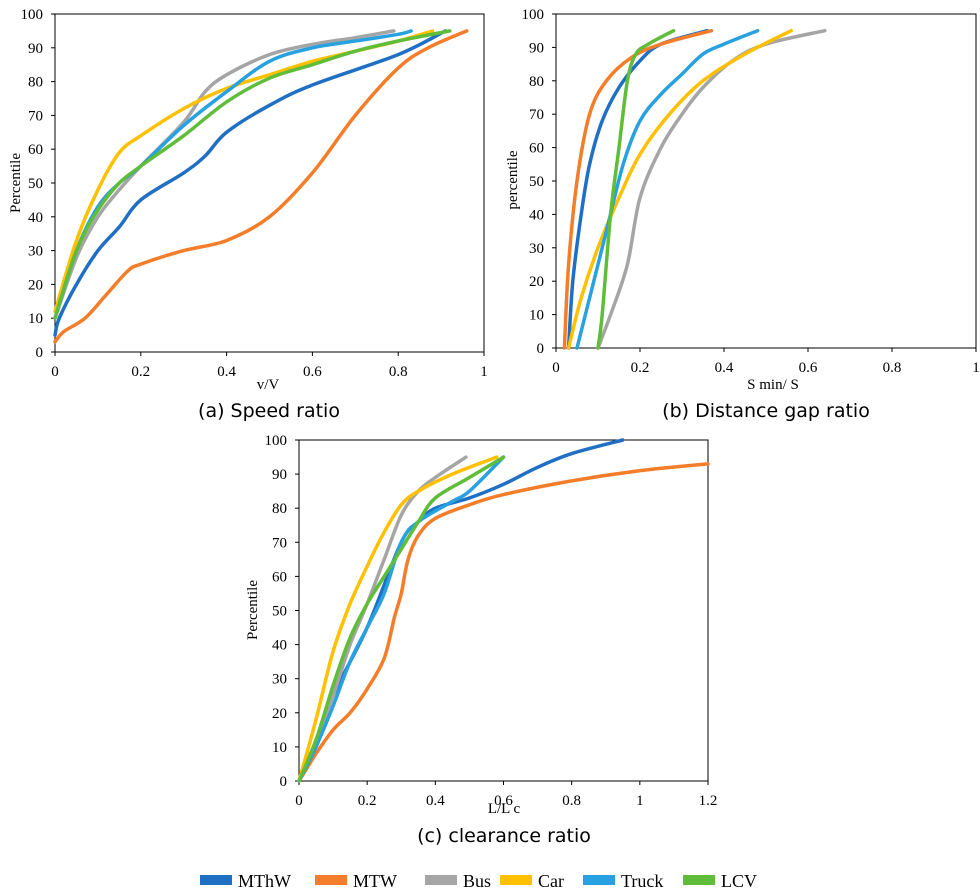  I want to click on legend-label-lcv: LCV, so click(739, 881).